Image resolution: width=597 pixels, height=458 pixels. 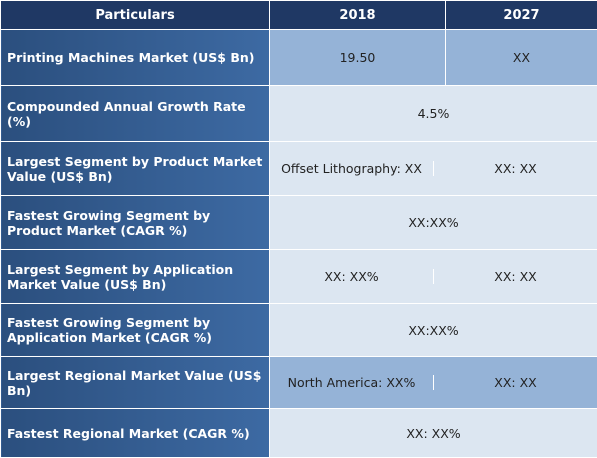 I want to click on merged-value: XX: XX%, so click(x=433, y=433).